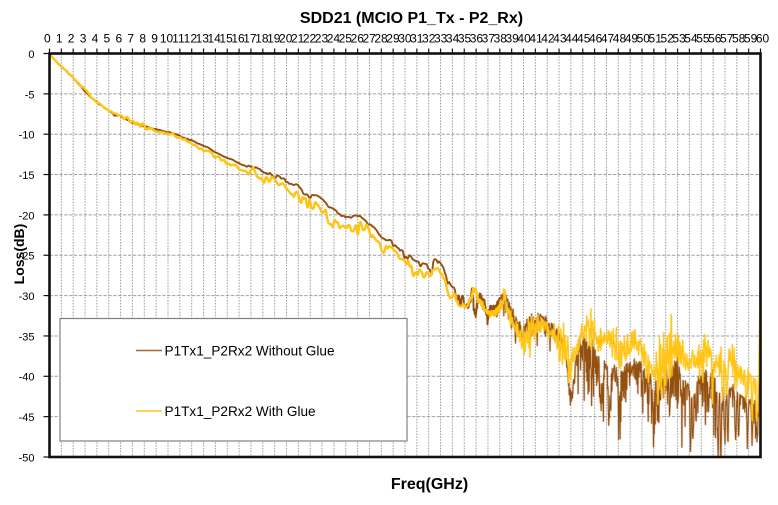 The width and height of the screenshot is (778, 505). Describe the element at coordinates (286, 38) in the screenshot. I see `svg-text: 20` at that location.